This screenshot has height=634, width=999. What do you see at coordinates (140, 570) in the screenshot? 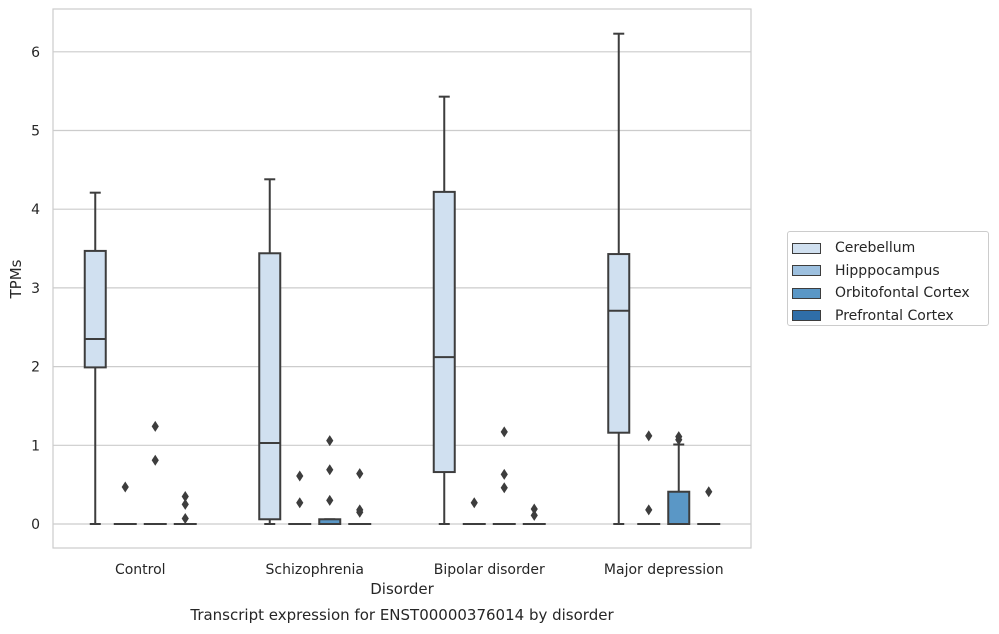
I see `x-tick-label: Control` at bounding box center [140, 570].